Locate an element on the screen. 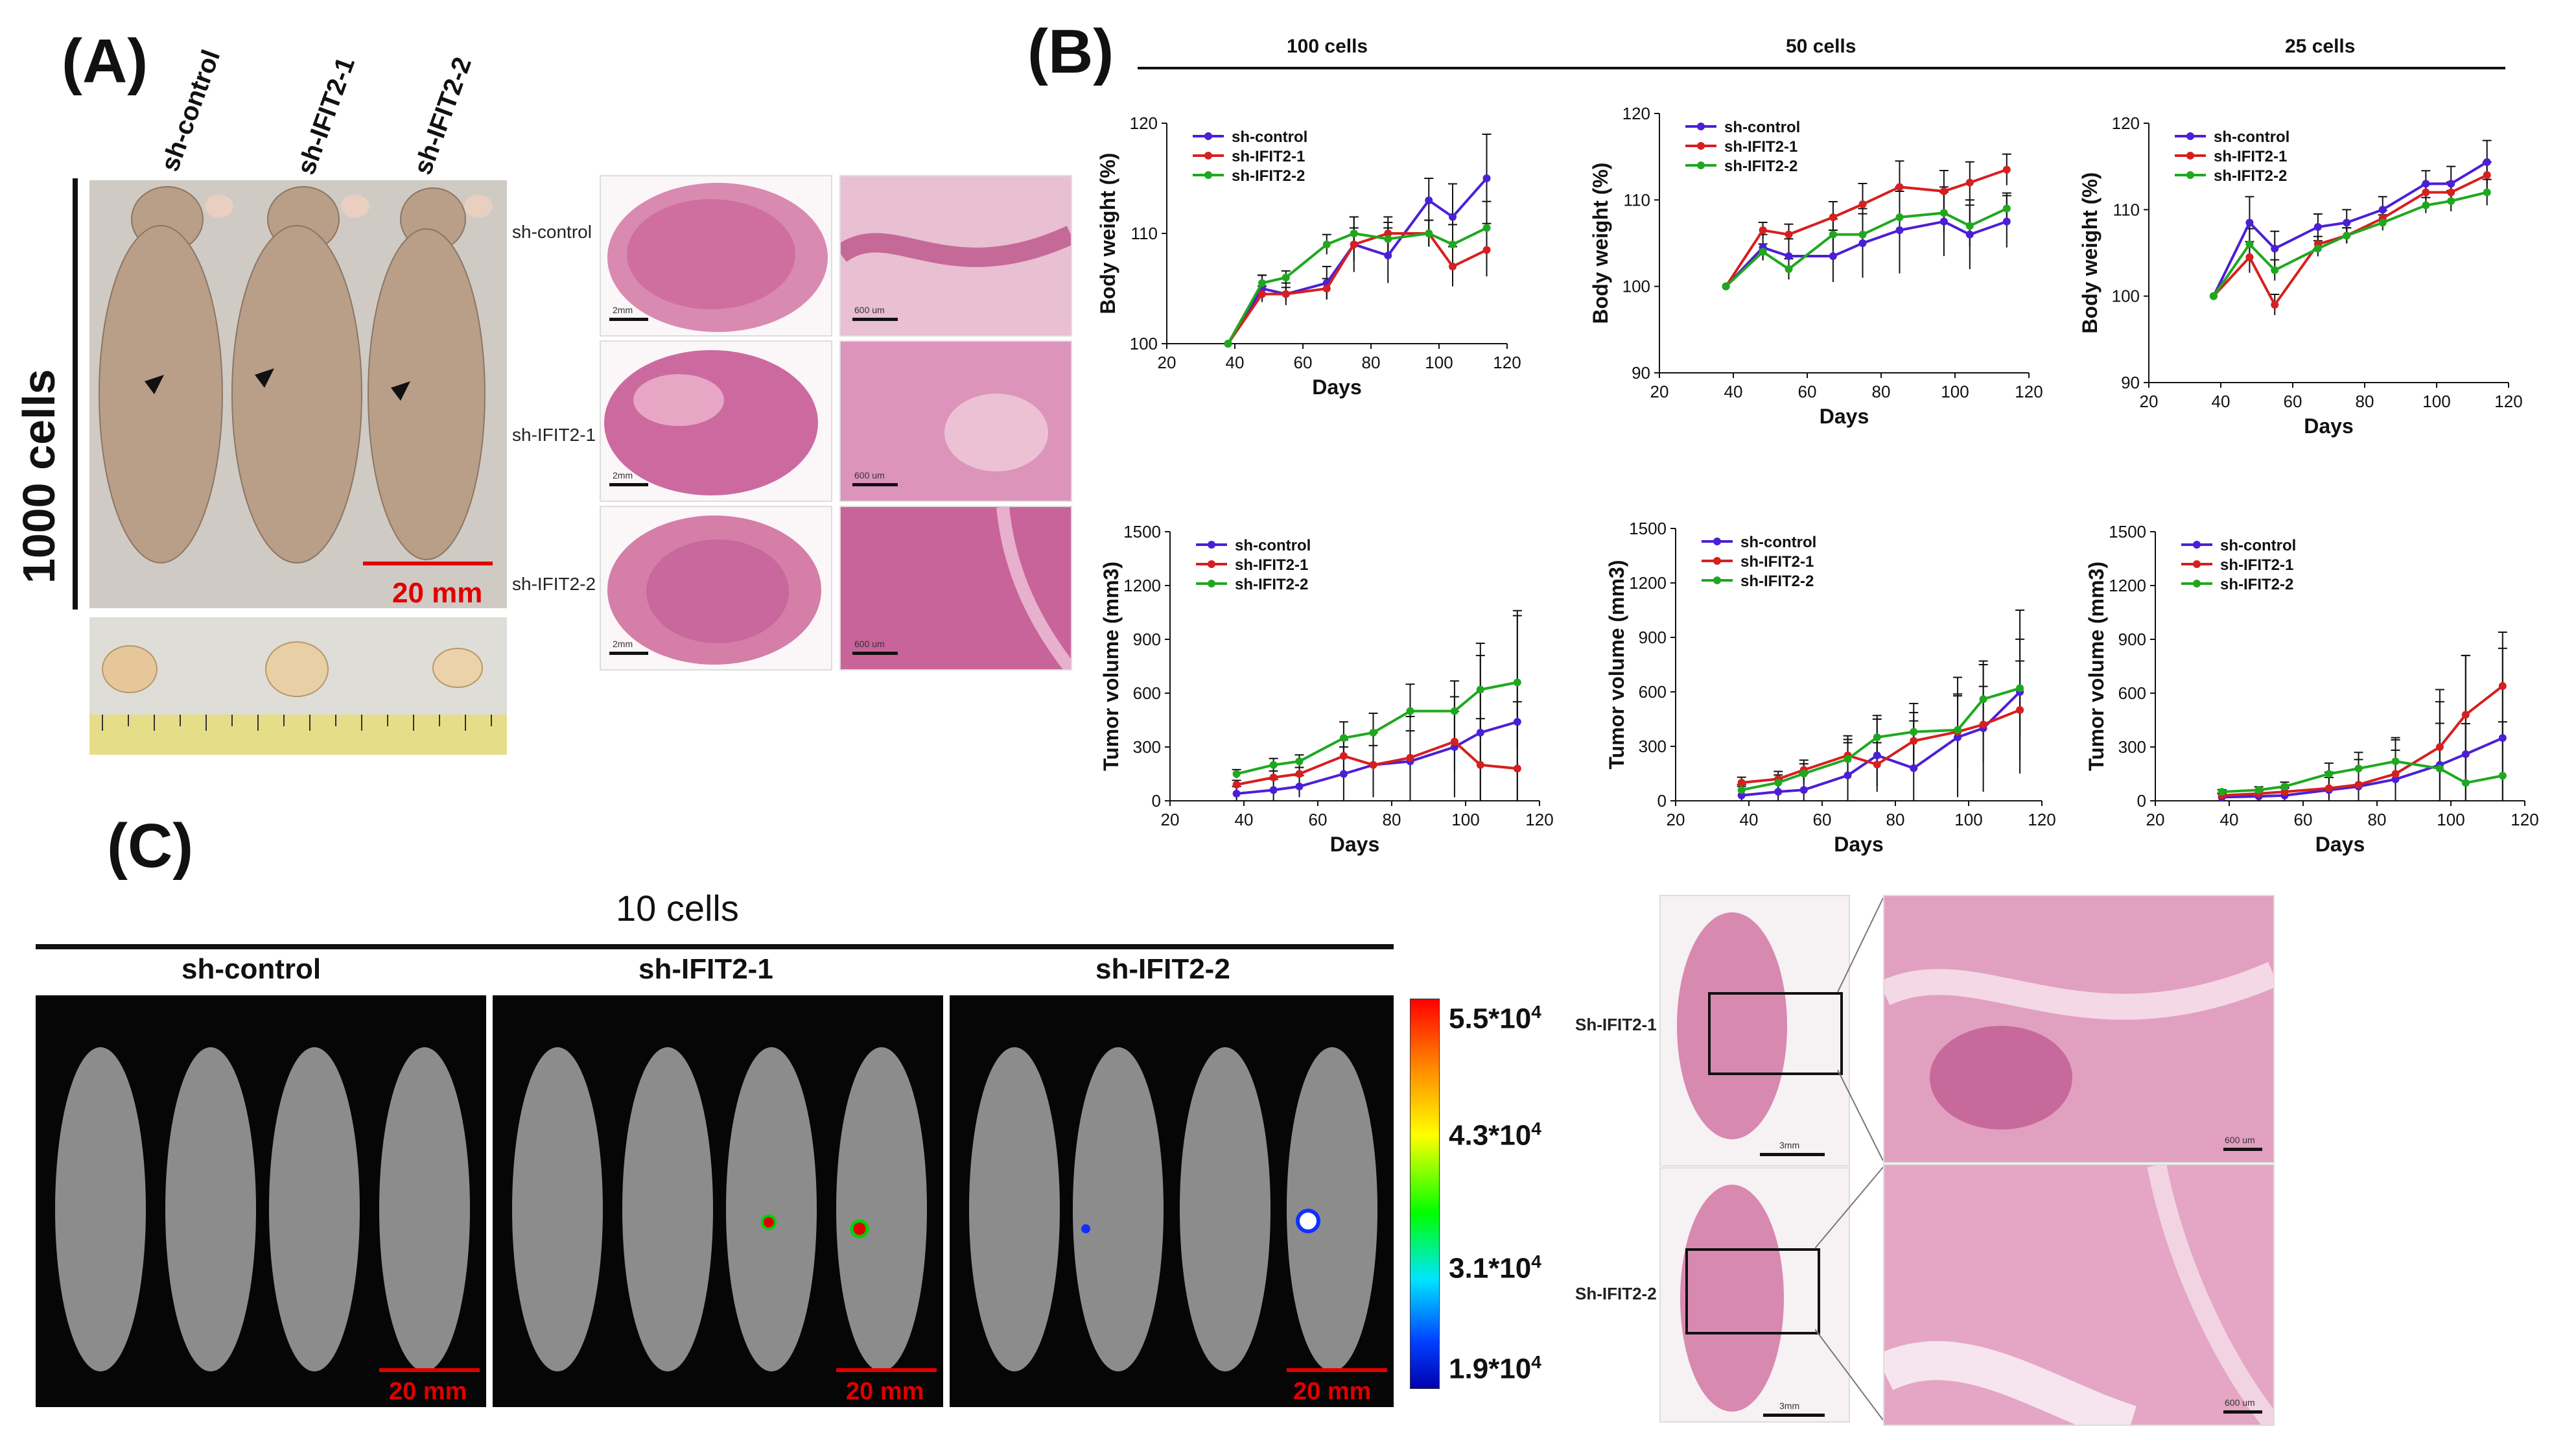 This screenshot has height=1446, width=2576. y-tick-label: 0 is located at coordinates (1662, 801).